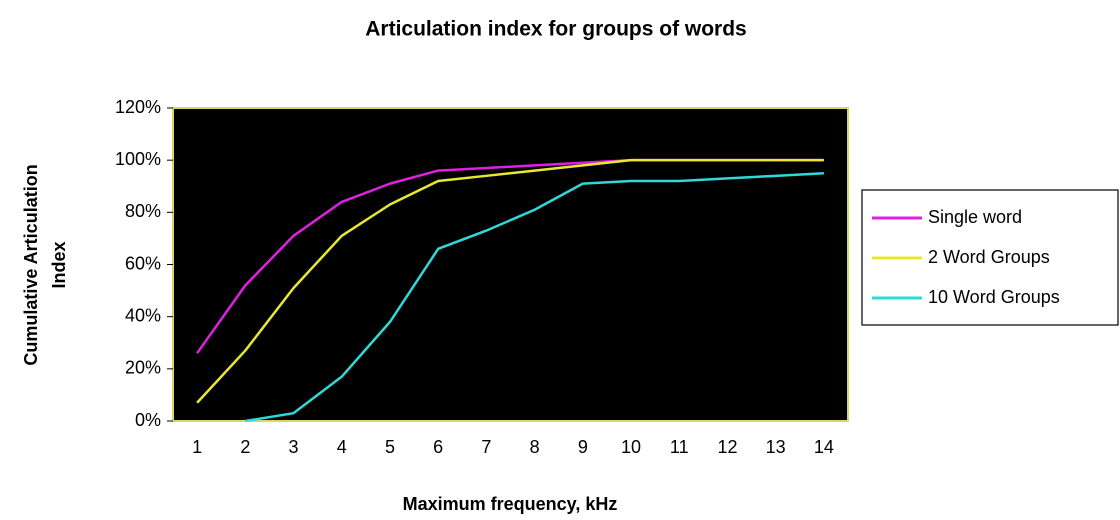 Image resolution: width=1120 pixels, height=520 pixels. Describe the element at coordinates (776, 447) in the screenshot. I see `x-tick-label: 13` at that location.